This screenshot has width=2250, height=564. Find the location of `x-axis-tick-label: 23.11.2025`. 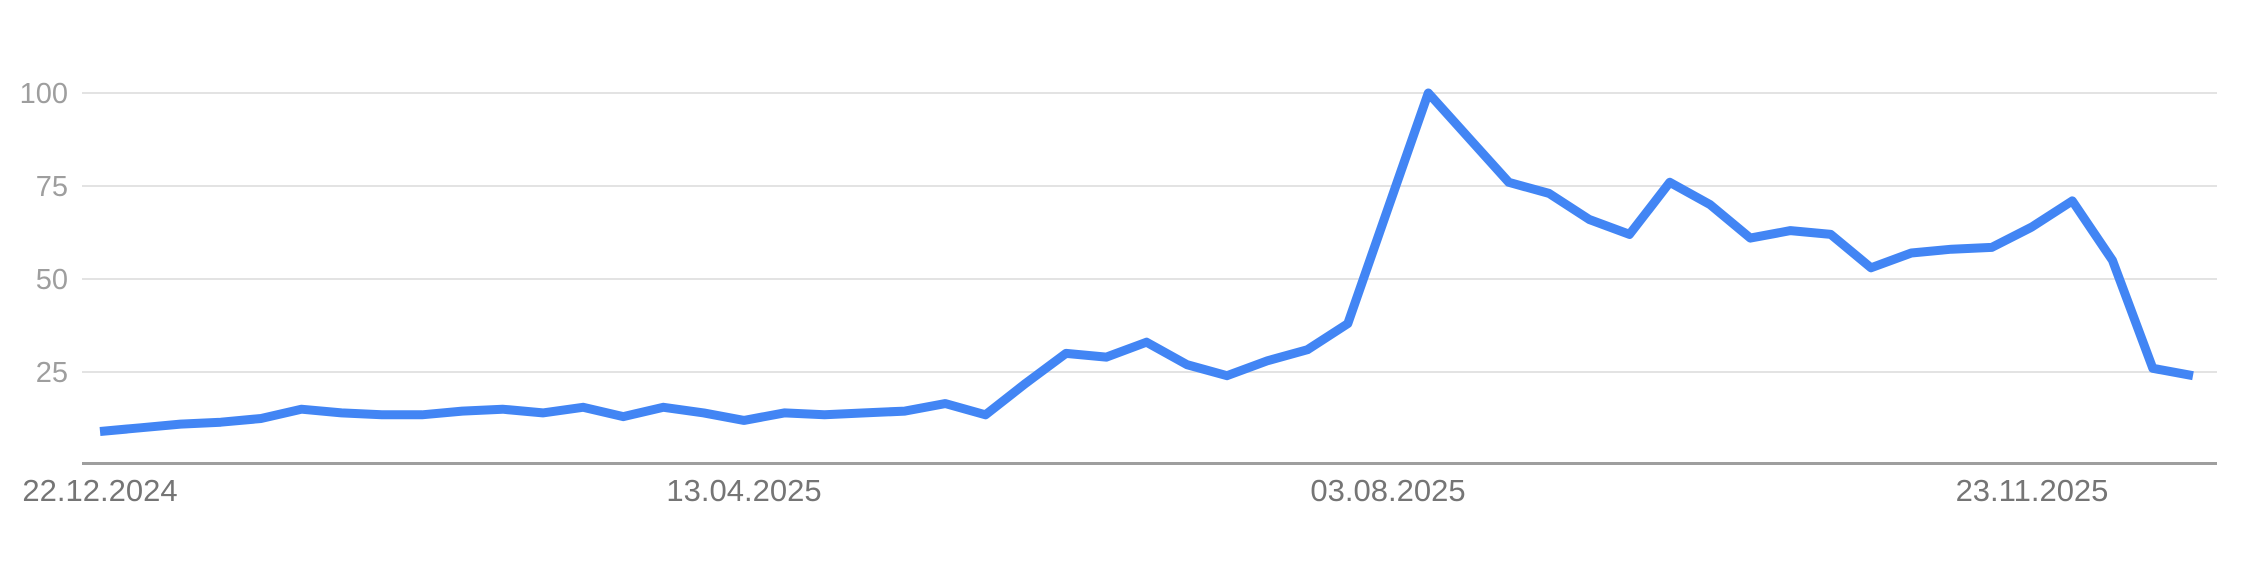

x-axis-tick-label: 23.11.2025 is located at coordinates (2032, 490).